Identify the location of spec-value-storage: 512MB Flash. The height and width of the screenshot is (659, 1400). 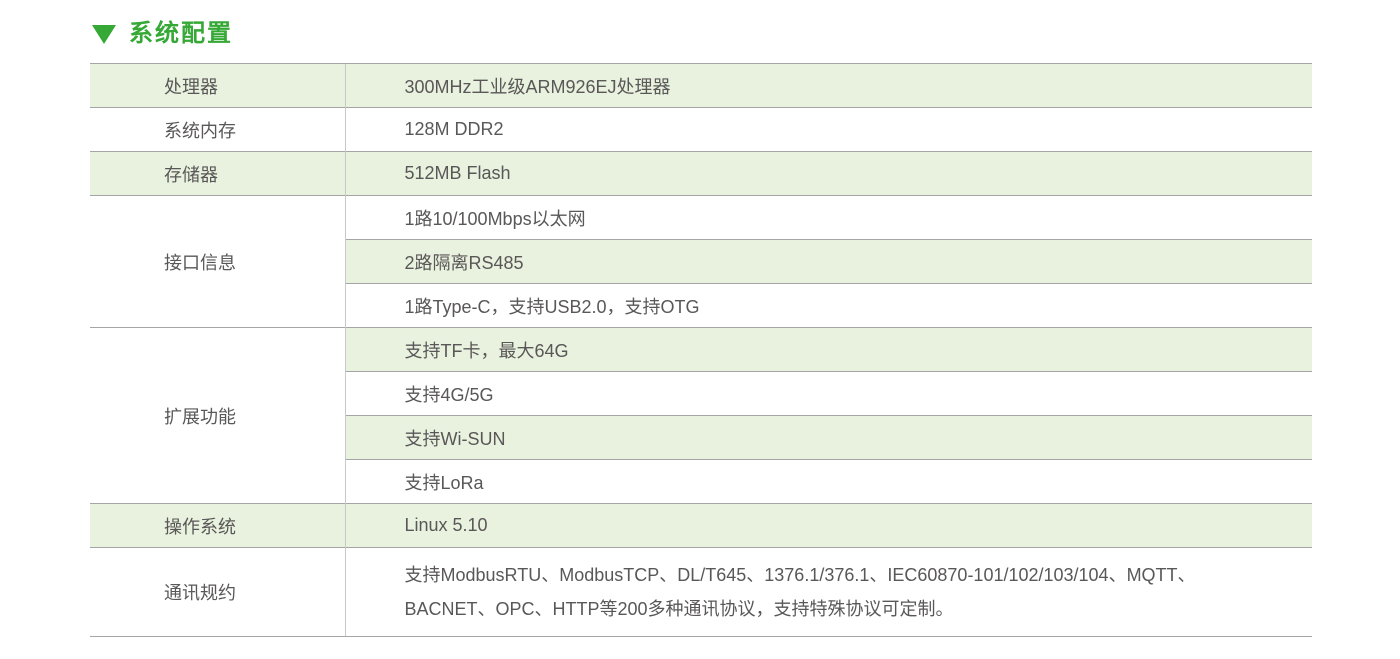
(828, 173).